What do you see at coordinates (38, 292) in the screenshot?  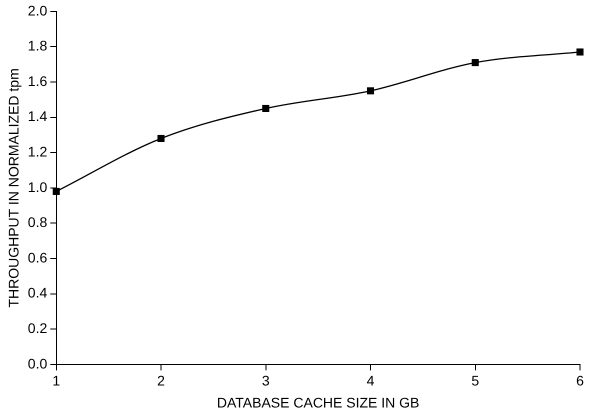 I see `y-tick-label: 0.4` at bounding box center [38, 292].